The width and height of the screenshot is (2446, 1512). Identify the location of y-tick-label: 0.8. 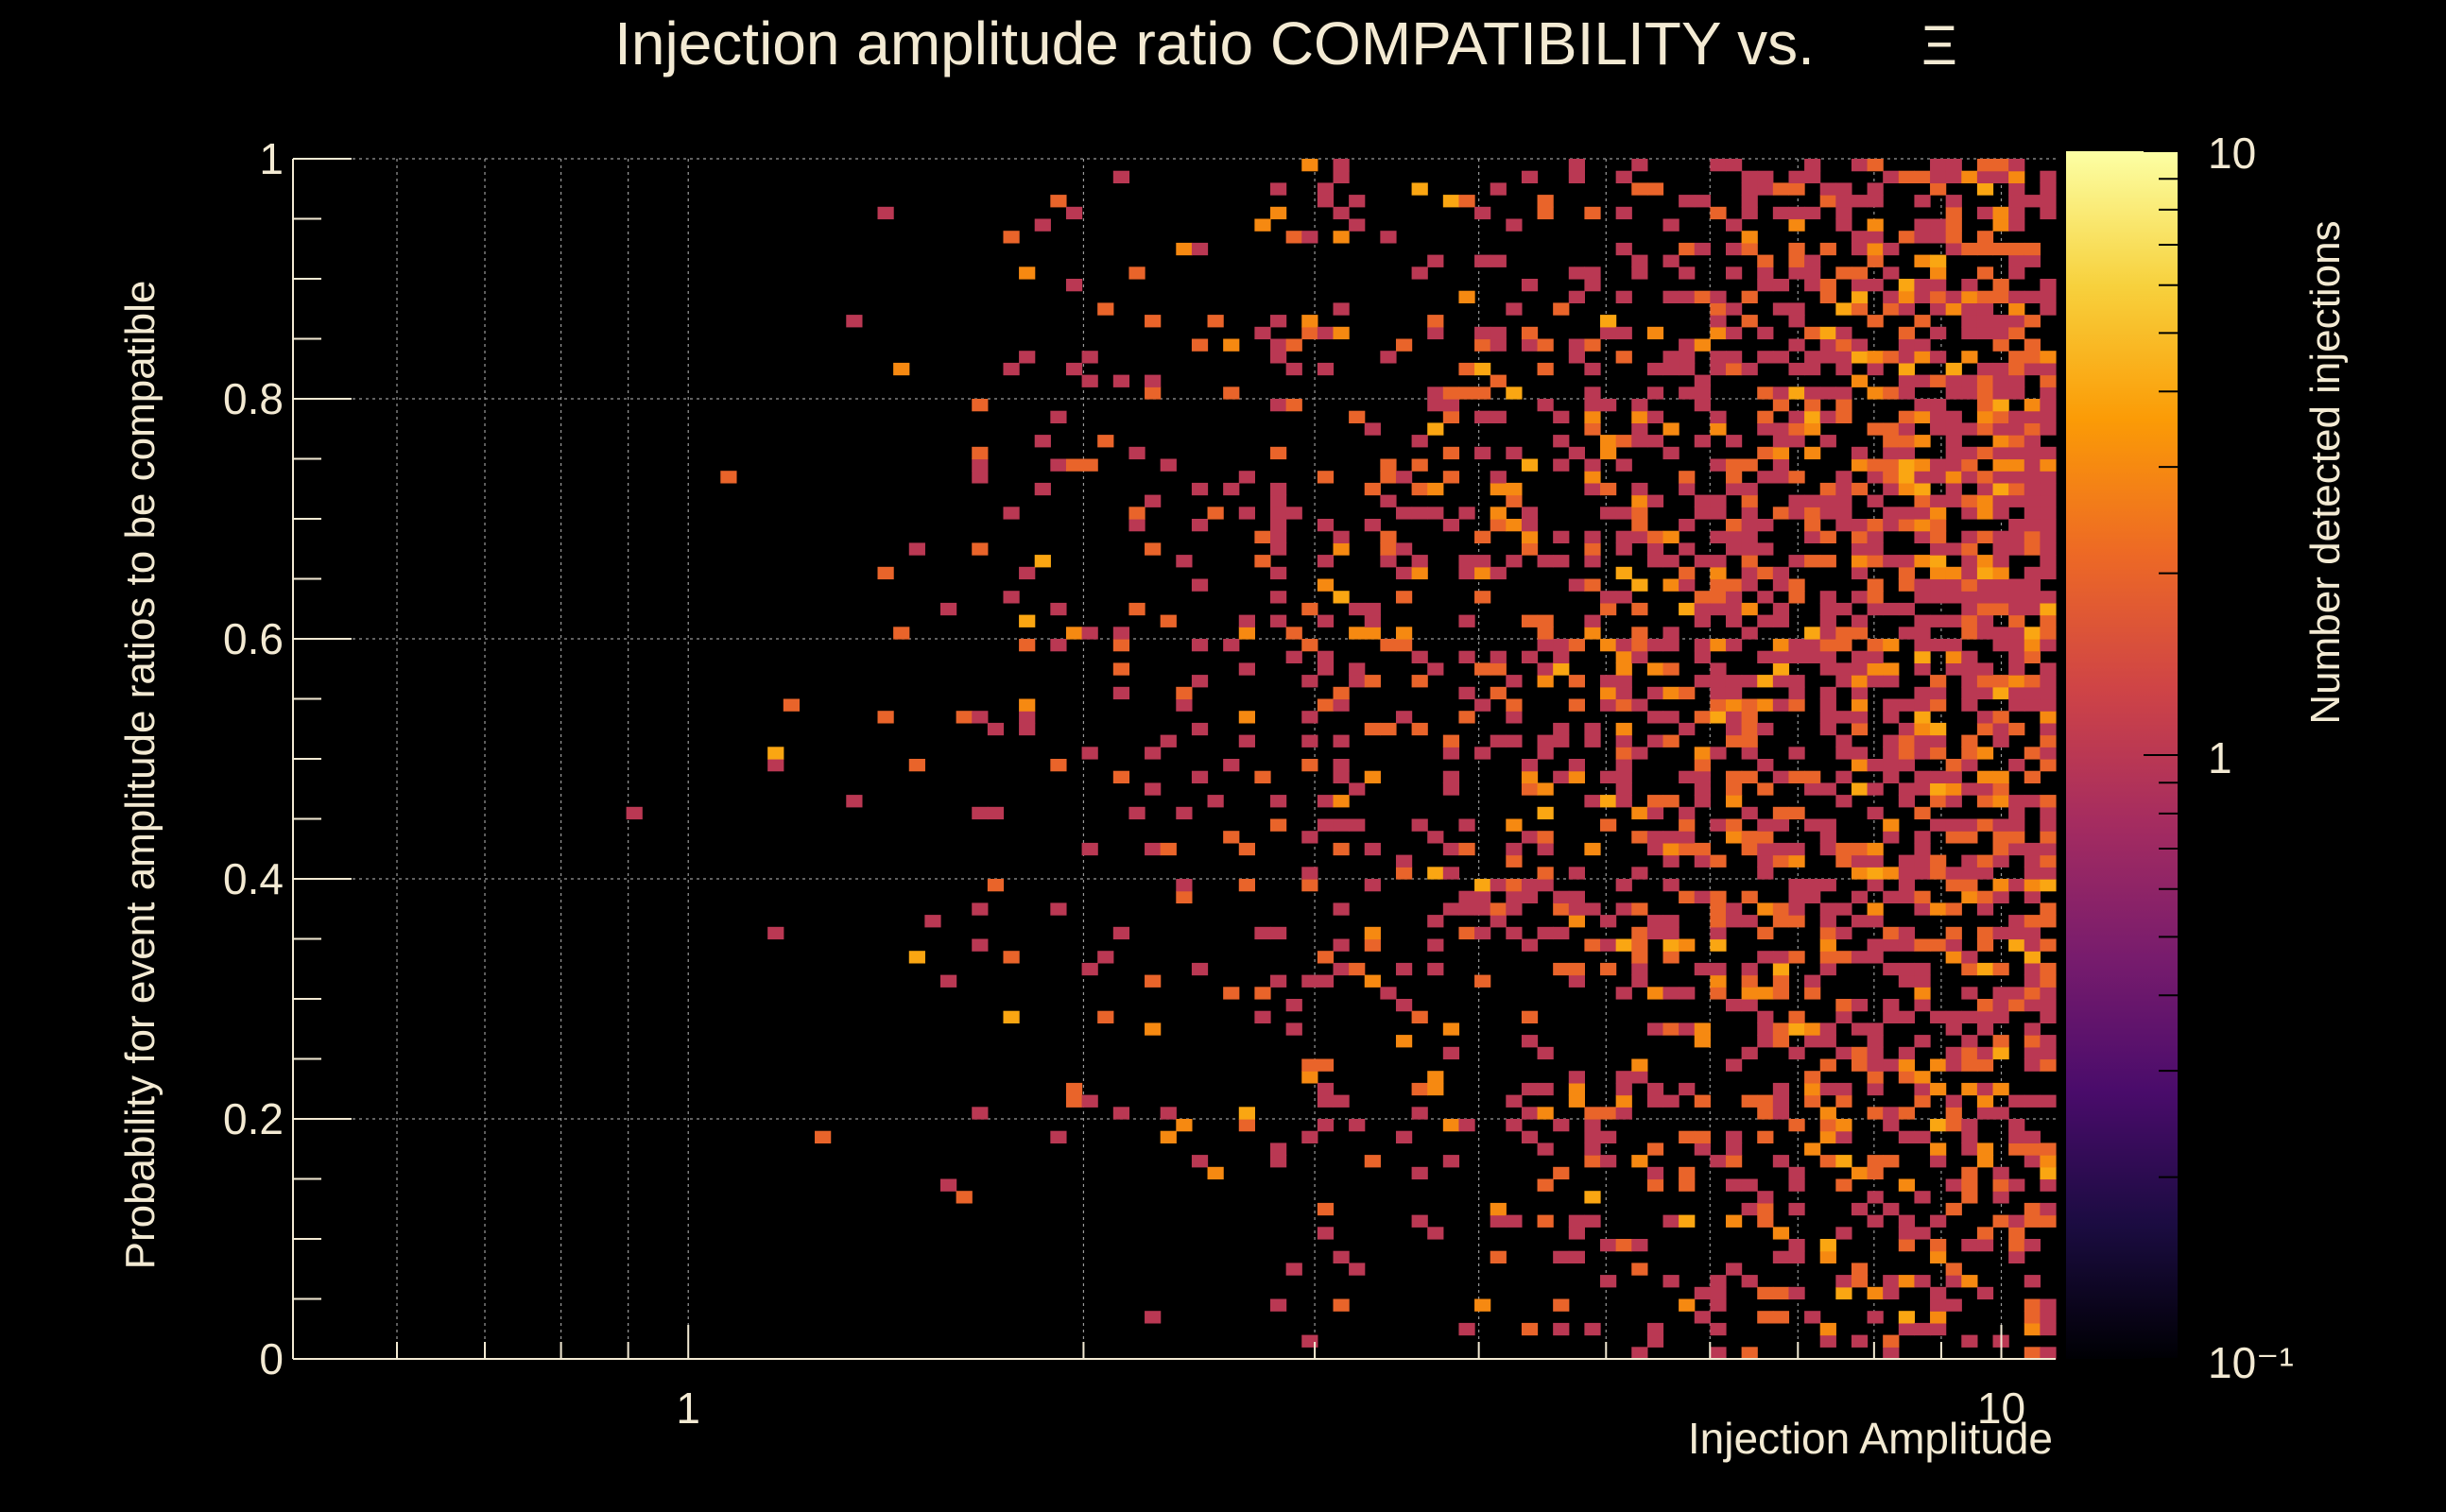
(253, 398).